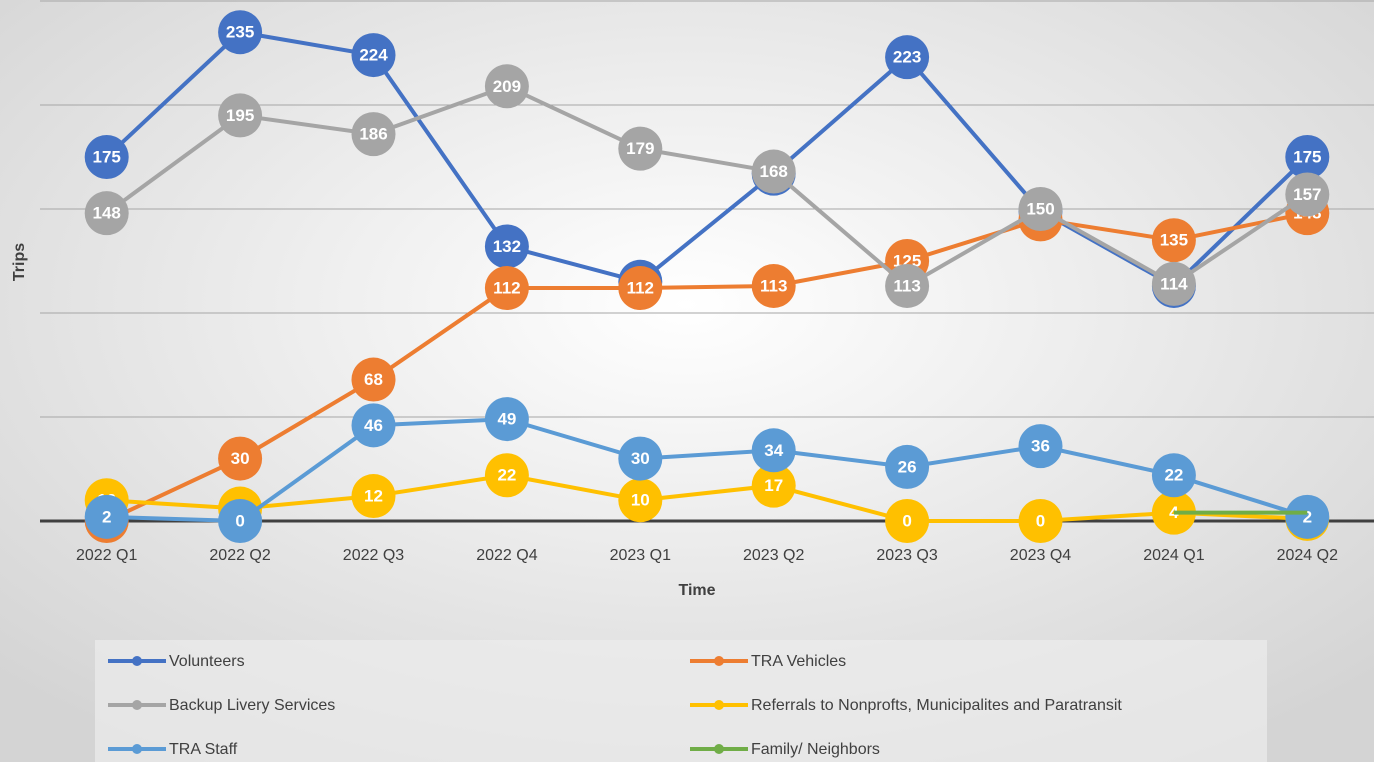 This screenshot has height=762, width=1374. Describe the element at coordinates (1173, 555) in the screenshot. I see `x-tick-label: 2024 Q1` at that location.